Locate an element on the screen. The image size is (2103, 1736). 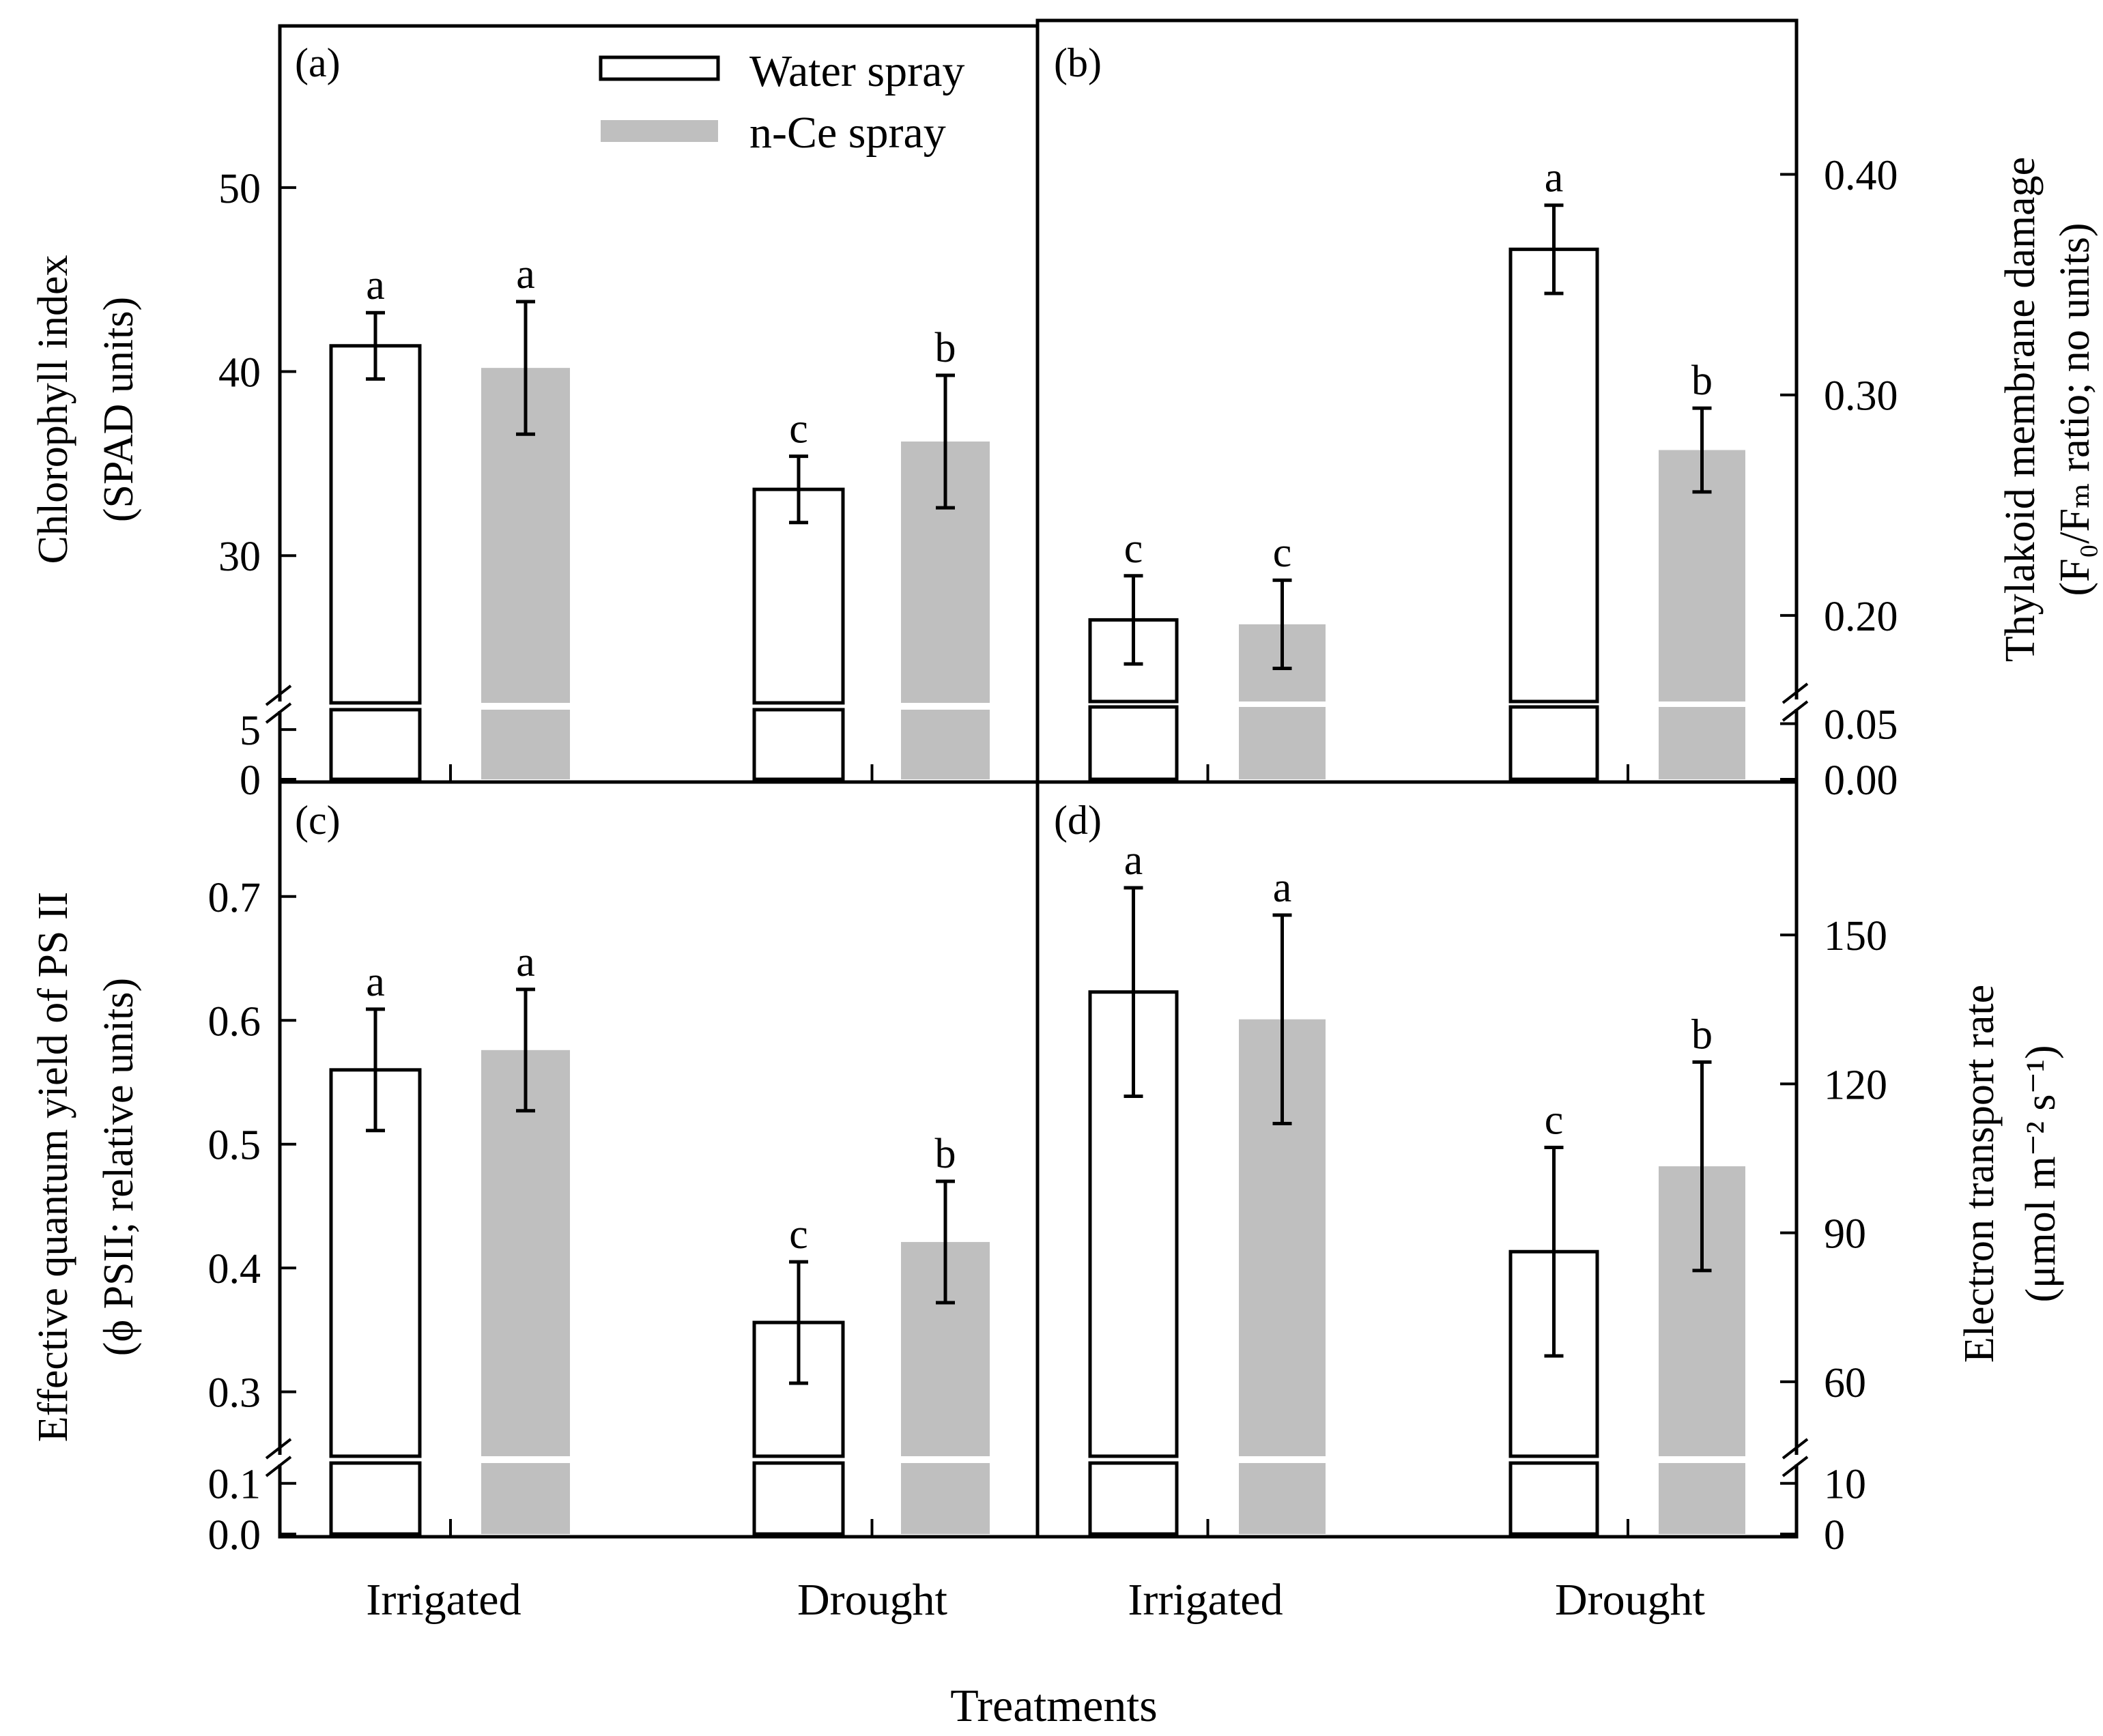
y-tick-label-b: 0.20 is located at coordinates (1861, 617).